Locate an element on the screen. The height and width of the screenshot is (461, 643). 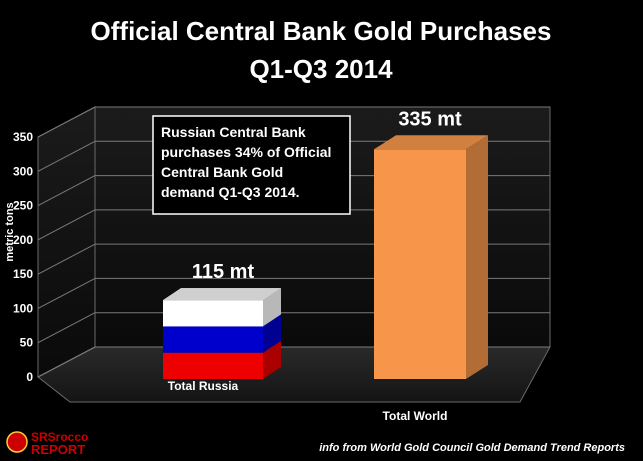
data-label: 335 mt is located at coordinates (430, 119).